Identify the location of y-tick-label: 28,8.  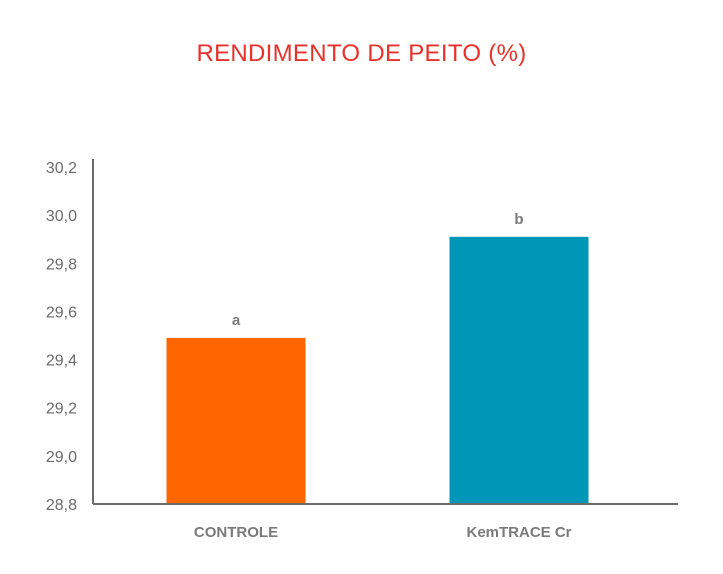
(61, 505).